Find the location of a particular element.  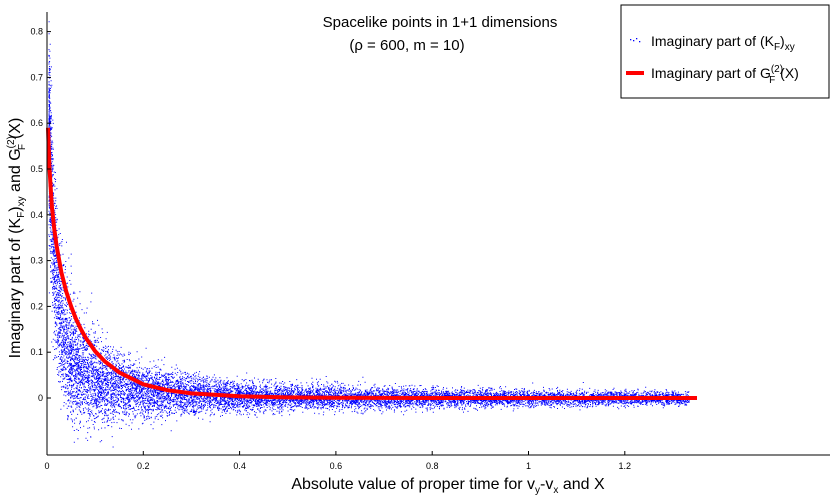

x-tick-label: 1 is located at coordinates (528, 466).